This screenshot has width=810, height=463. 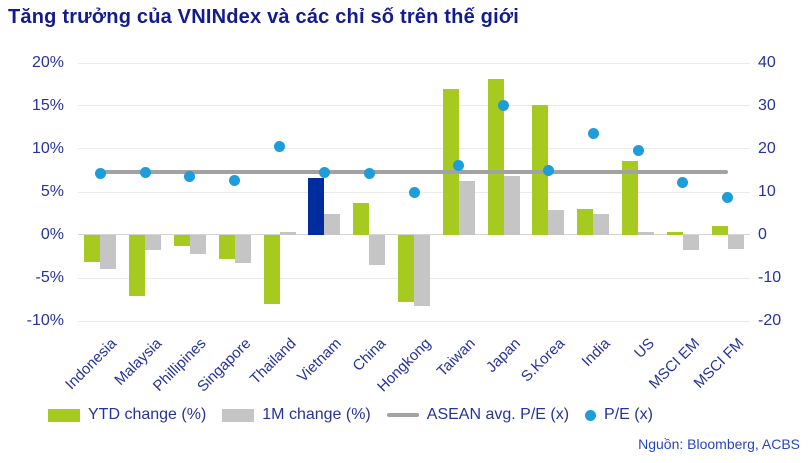 I want to click on legend-item-ytd: YTD change (%), so click(x=127, y=415).